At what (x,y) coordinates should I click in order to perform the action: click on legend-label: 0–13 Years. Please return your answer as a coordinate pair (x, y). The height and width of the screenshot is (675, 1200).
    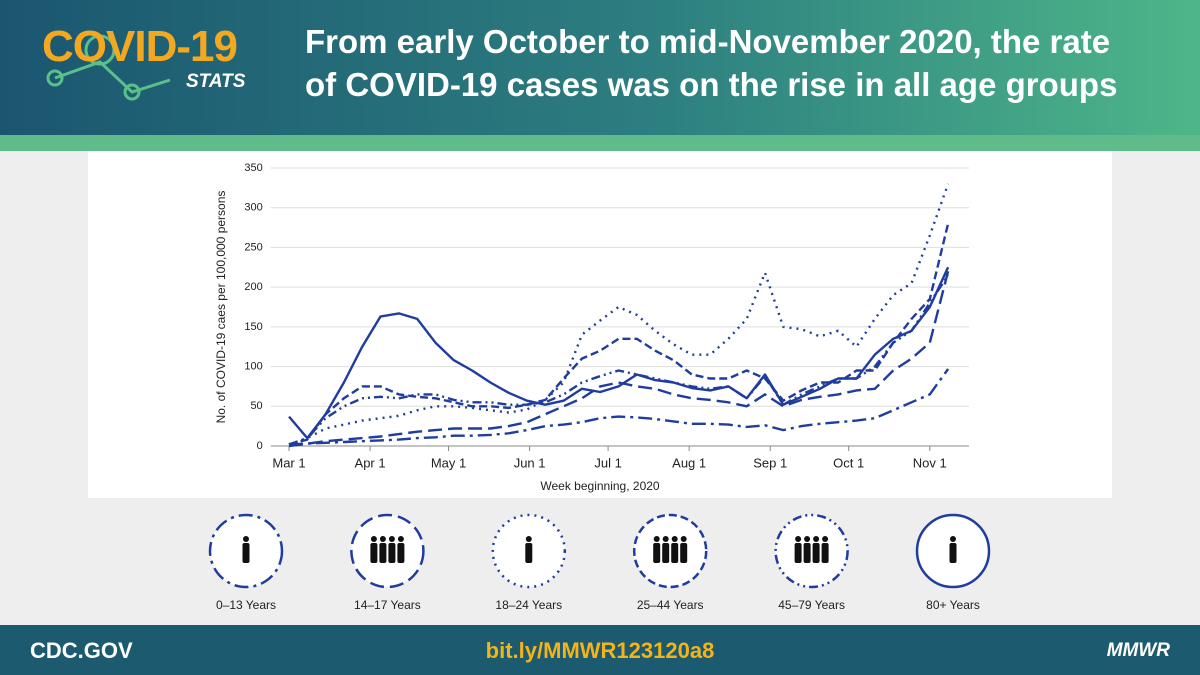
    Looking at the image, I should click on (246, 605).